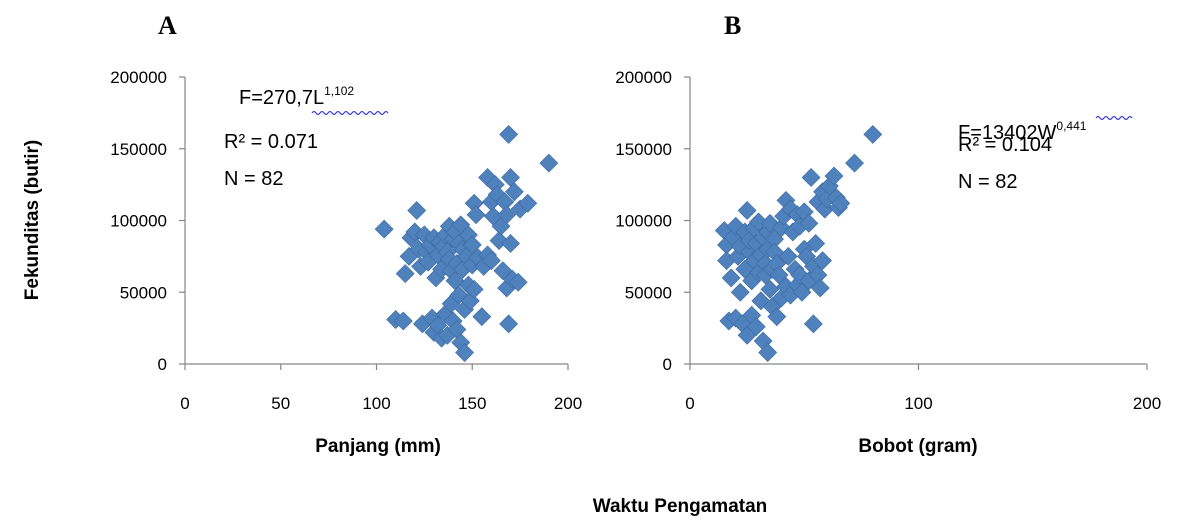 This screenshot has width=1181, height=526. Describe the element at coordinates (376, 403) in the screenshot. I see `x-tick-label-a: 100` at that location.